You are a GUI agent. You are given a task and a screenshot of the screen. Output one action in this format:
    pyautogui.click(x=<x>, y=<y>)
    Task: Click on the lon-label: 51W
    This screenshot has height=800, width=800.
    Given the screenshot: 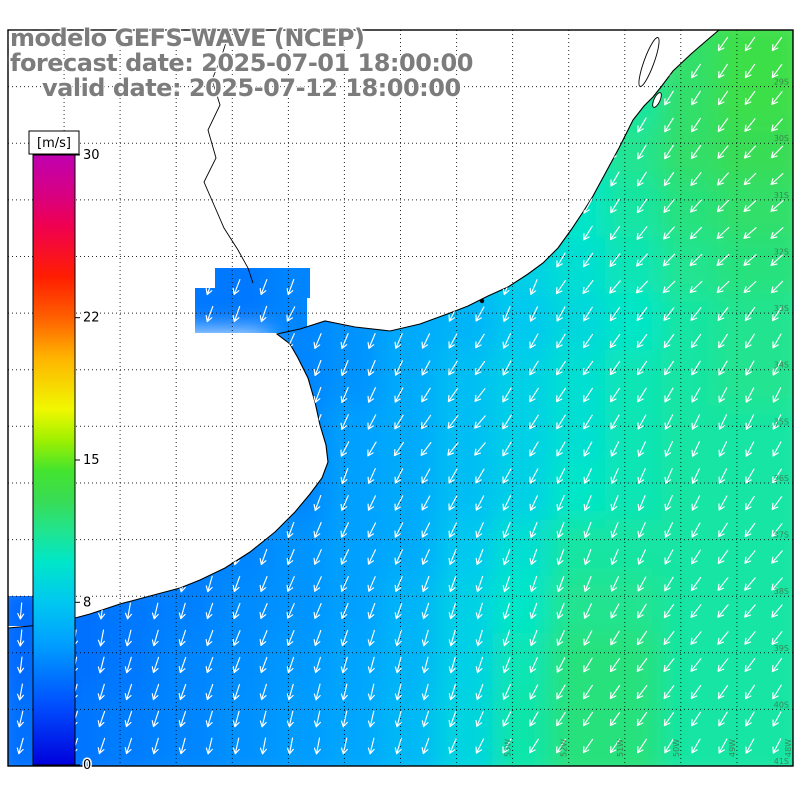 What is the action you would take?
    pyautogui.click(x=620, y=748)
    